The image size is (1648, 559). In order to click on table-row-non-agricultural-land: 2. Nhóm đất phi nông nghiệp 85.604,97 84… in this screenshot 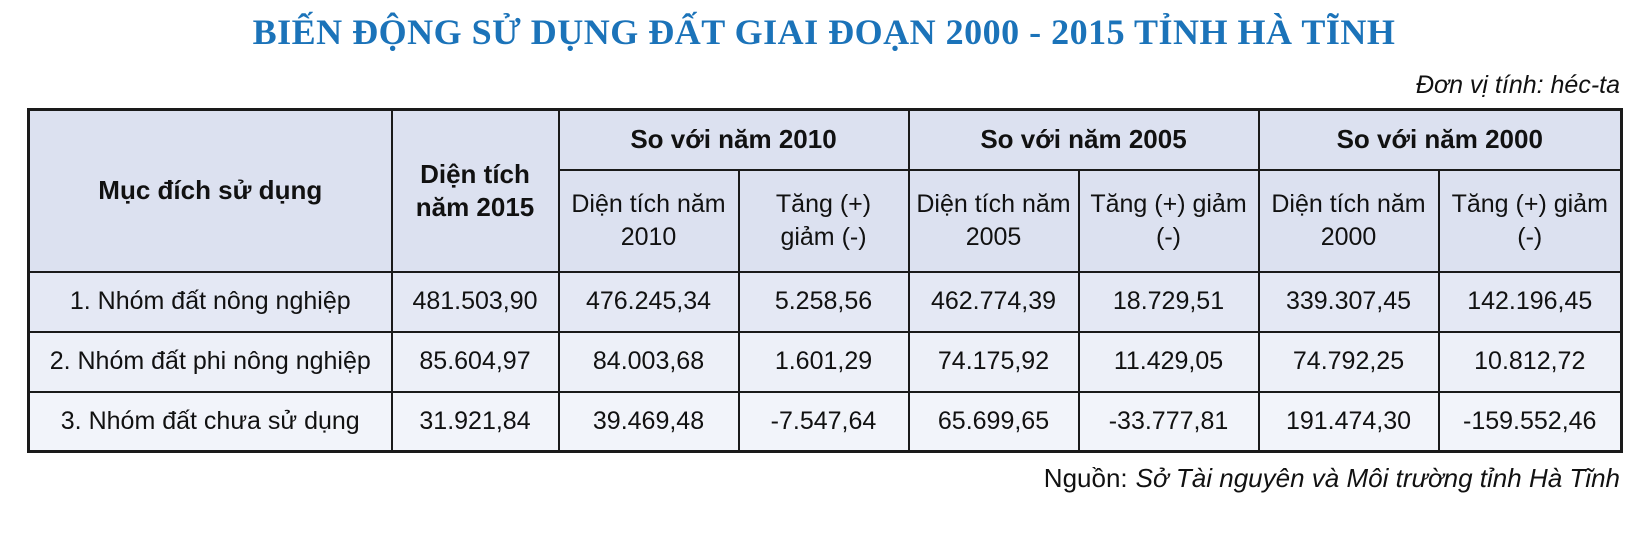, I will do `click(825, 361)`.